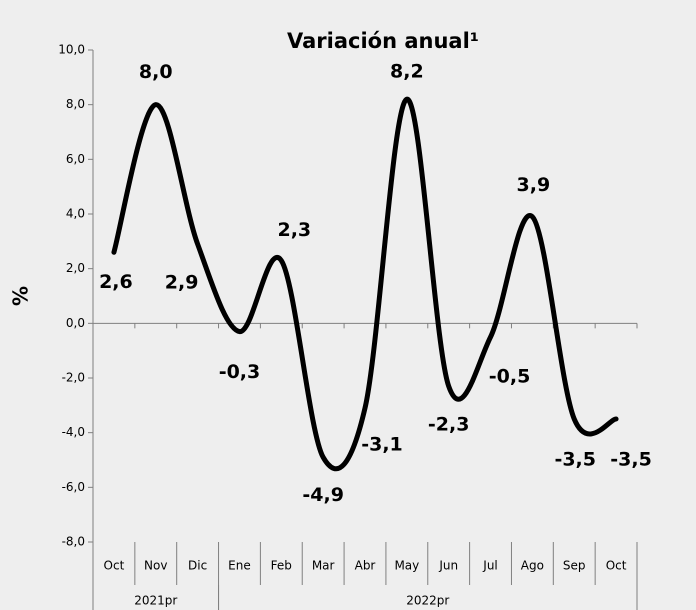 This screenshot has width=696, height=610. What do you see at coordinates (281, 566) in the screenshot?
I see `x-tick-label: Feb` at bounding box center [281, 566].